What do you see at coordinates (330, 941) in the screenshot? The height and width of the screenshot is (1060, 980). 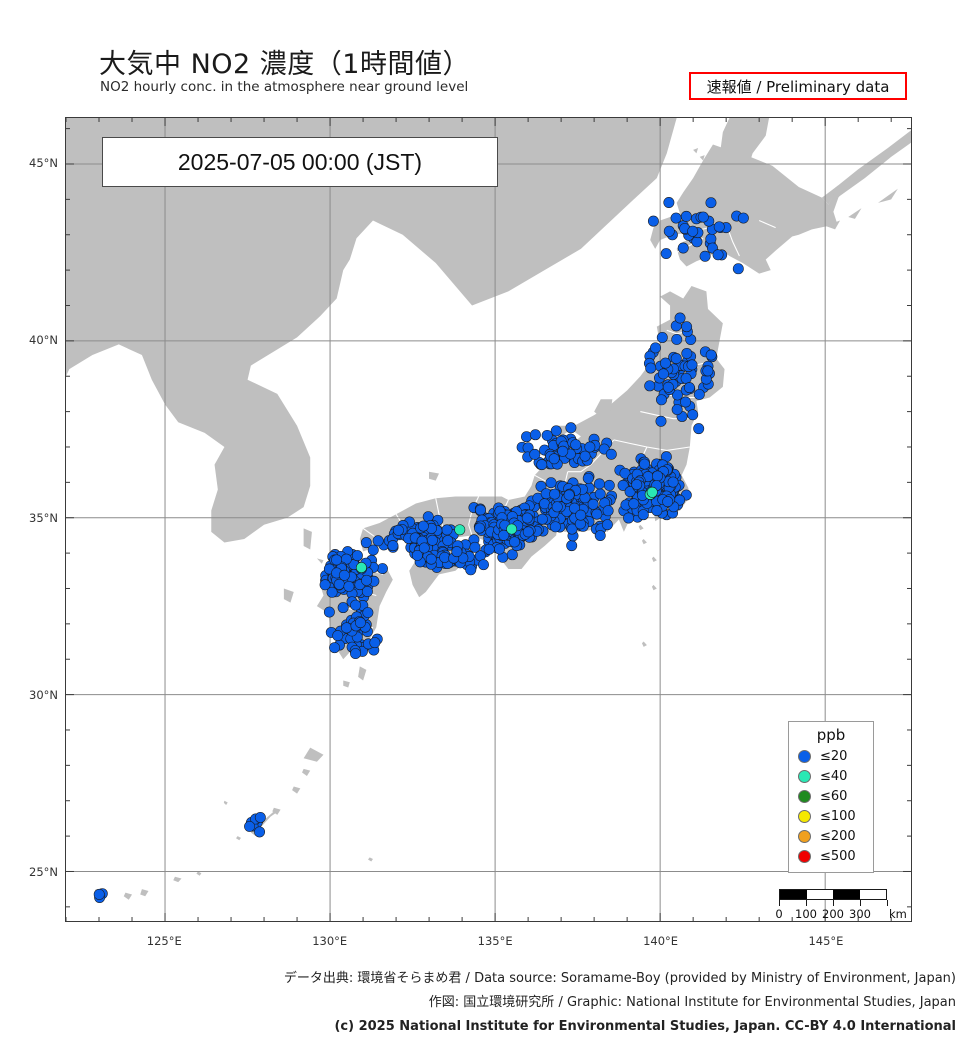 I see `x-axis-tick-label: 130°E` at bounding box center [330, 941].